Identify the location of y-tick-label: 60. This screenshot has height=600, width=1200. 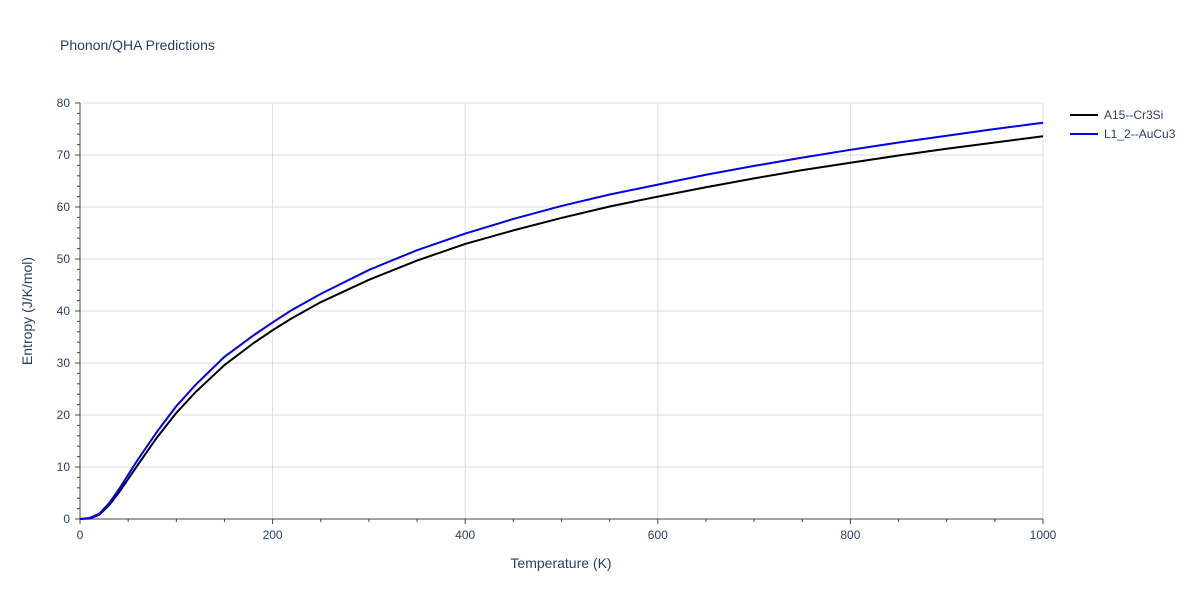
(64, 207).